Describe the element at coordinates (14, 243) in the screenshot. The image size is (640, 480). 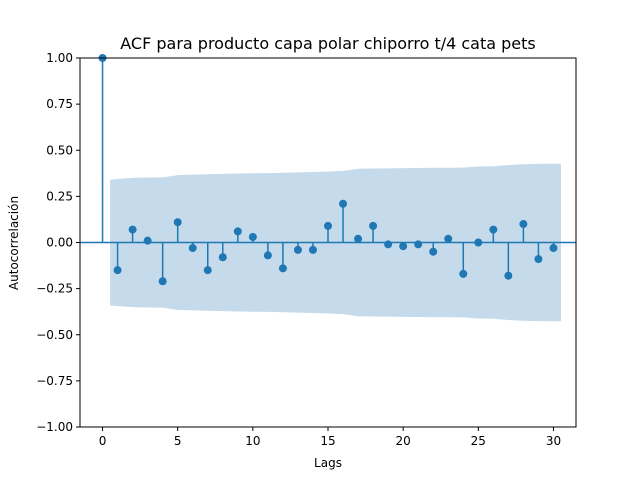
I see `y-axis-label: Autocorrelación` at that location.